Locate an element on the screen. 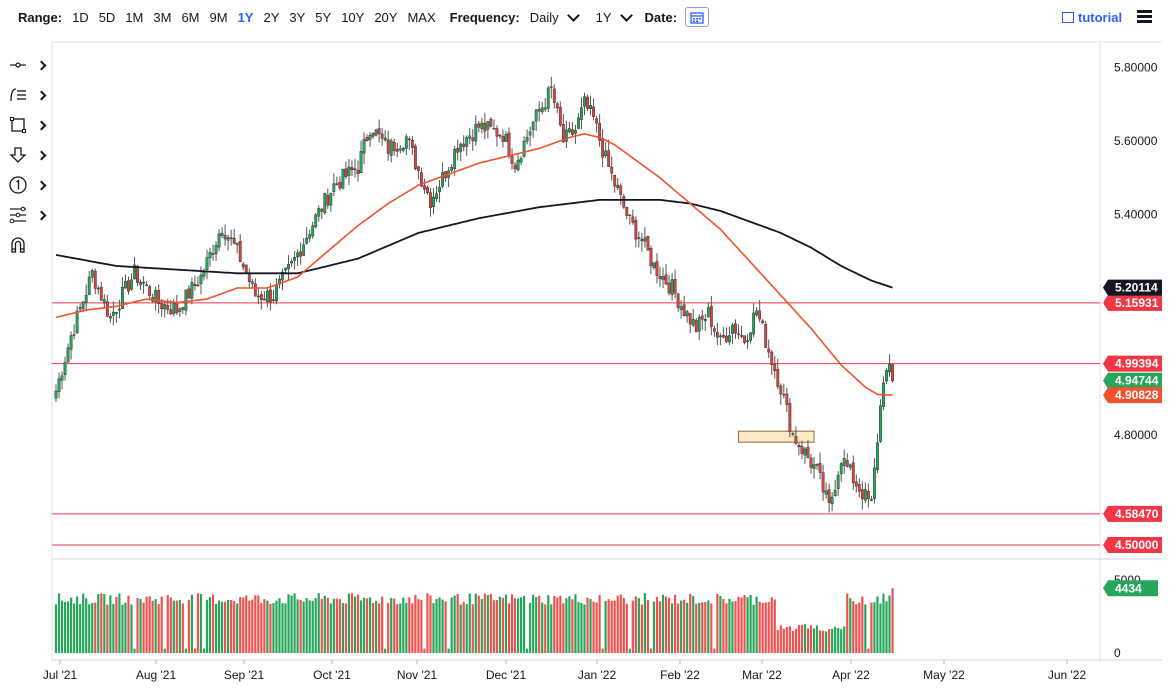 This screenshot has height=696, width=1175. tool-shapes is located at coordinates (28, 125).